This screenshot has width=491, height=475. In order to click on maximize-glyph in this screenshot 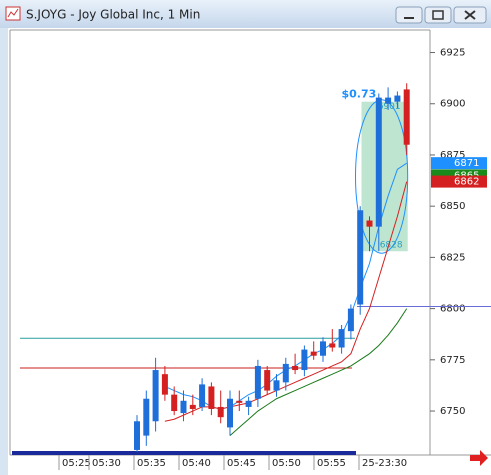, I will do `click(438, 15)`.